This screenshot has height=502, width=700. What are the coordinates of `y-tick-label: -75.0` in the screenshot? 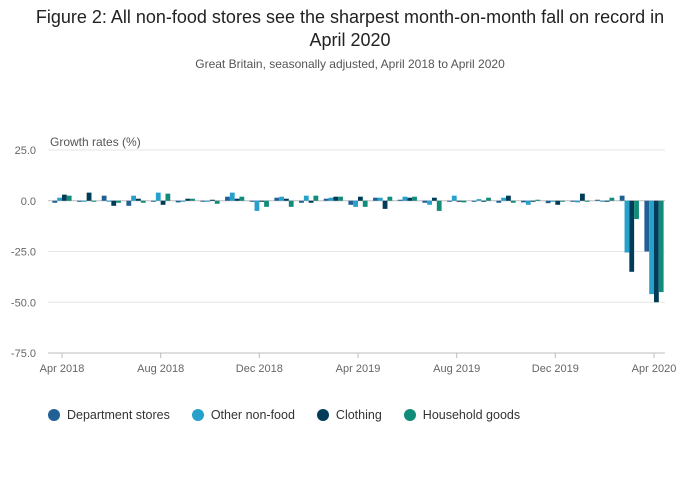 It's located at (23, 354).